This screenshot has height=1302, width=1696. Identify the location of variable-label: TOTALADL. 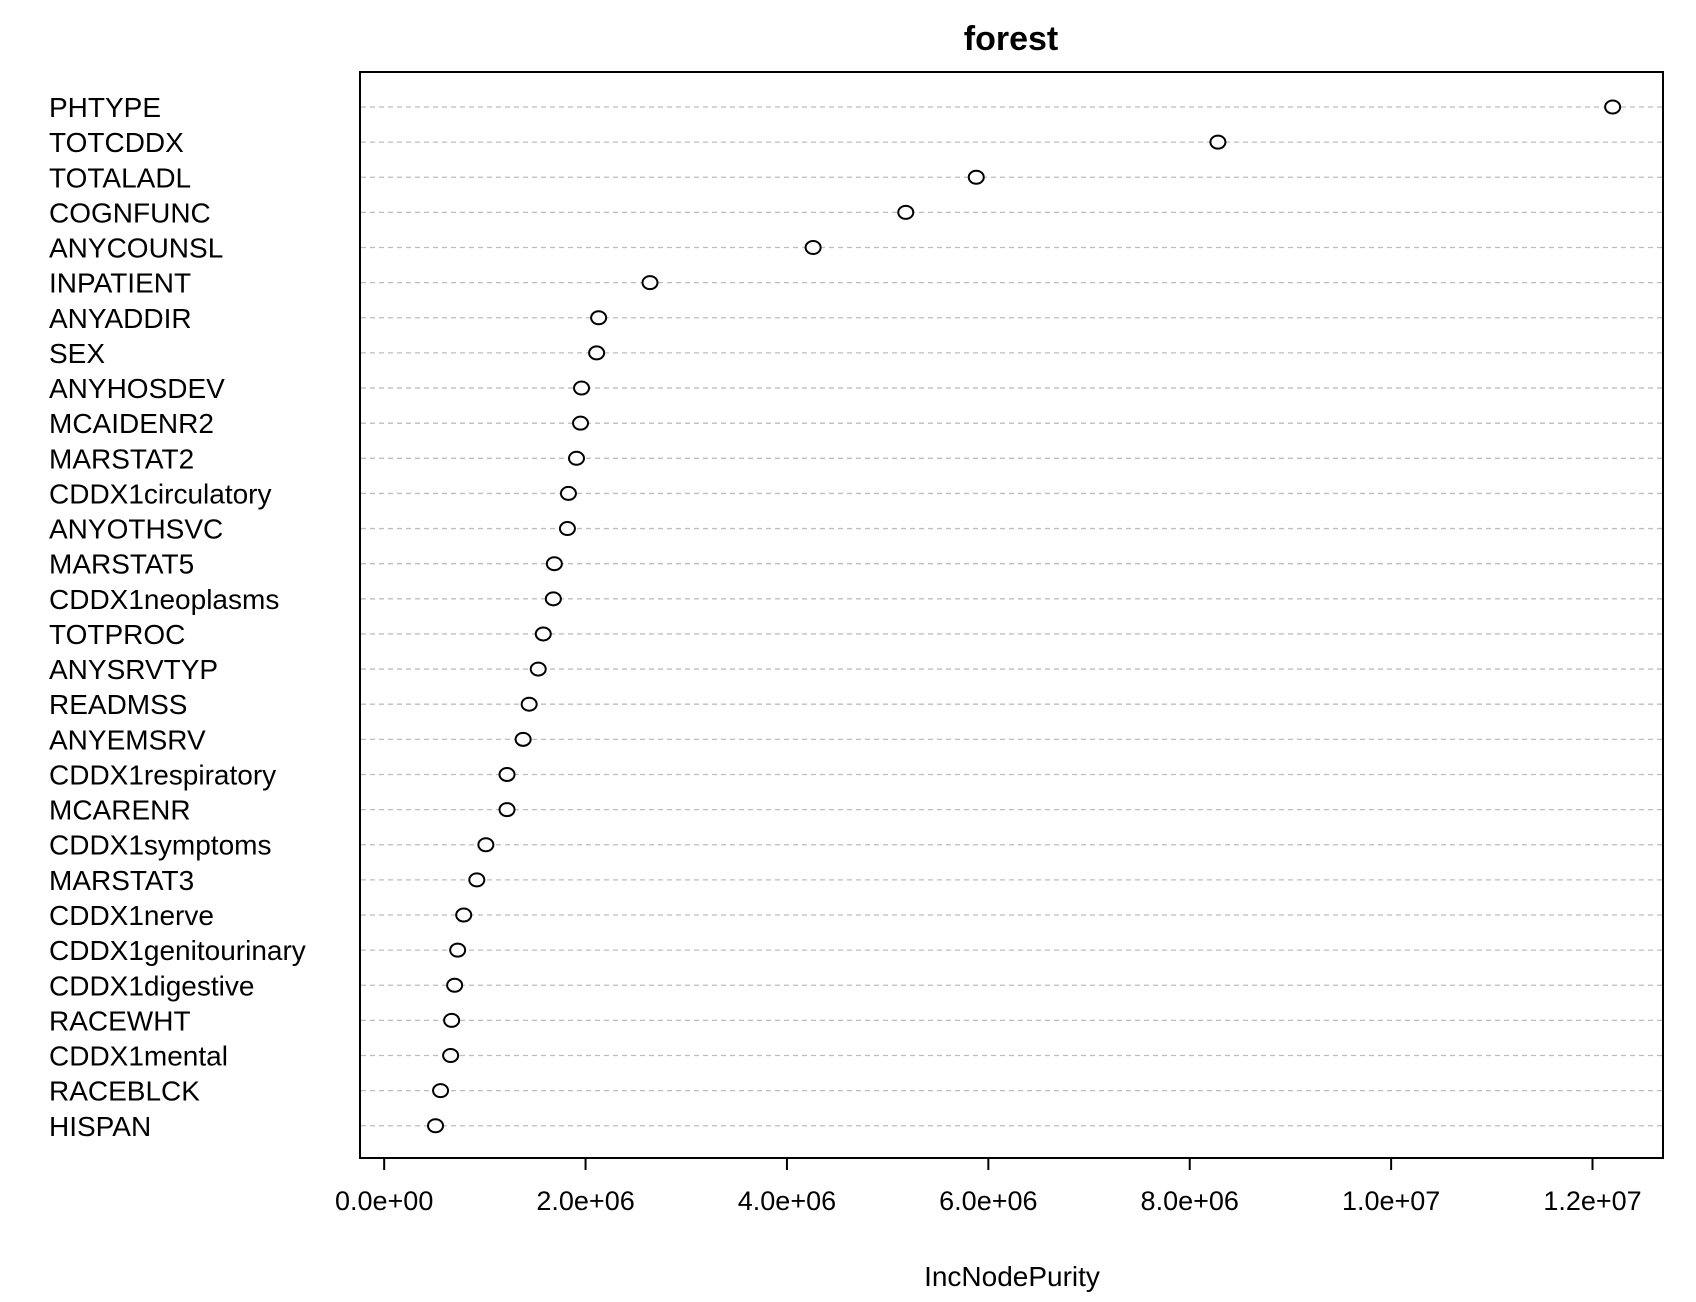
(120, 177).